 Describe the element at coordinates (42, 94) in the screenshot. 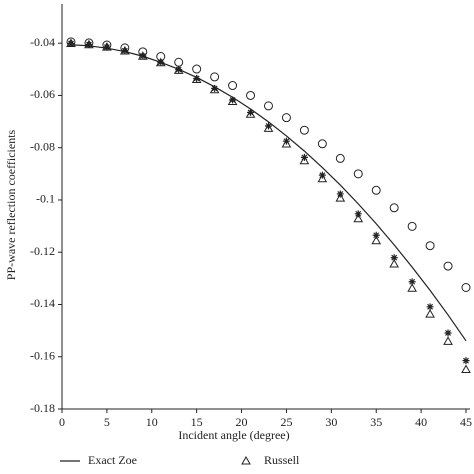

I see `y-tick-label: -0.06` at that location.